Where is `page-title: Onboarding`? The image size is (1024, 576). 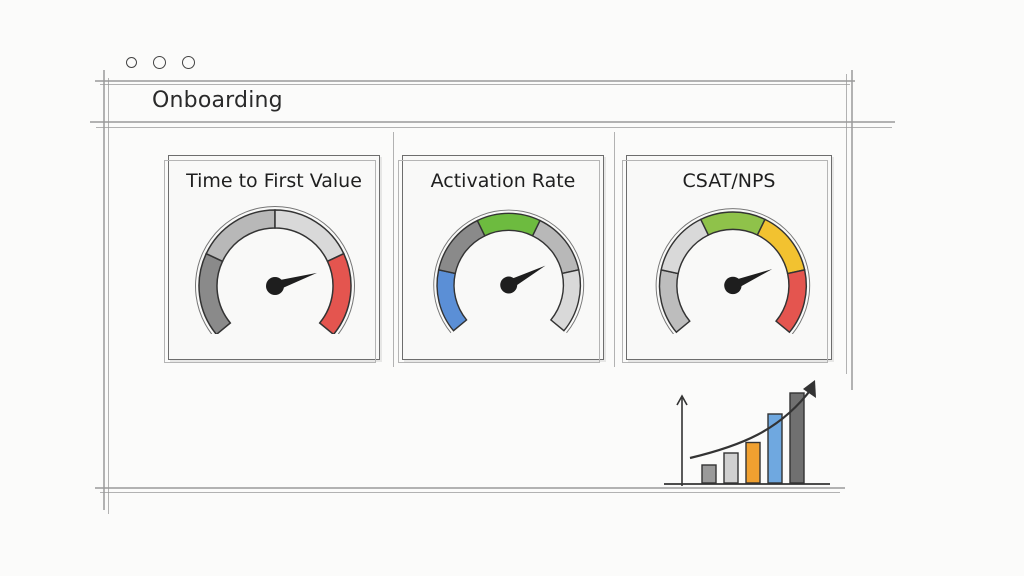 page-title: Onboarding is located at coordinates (217, 100).